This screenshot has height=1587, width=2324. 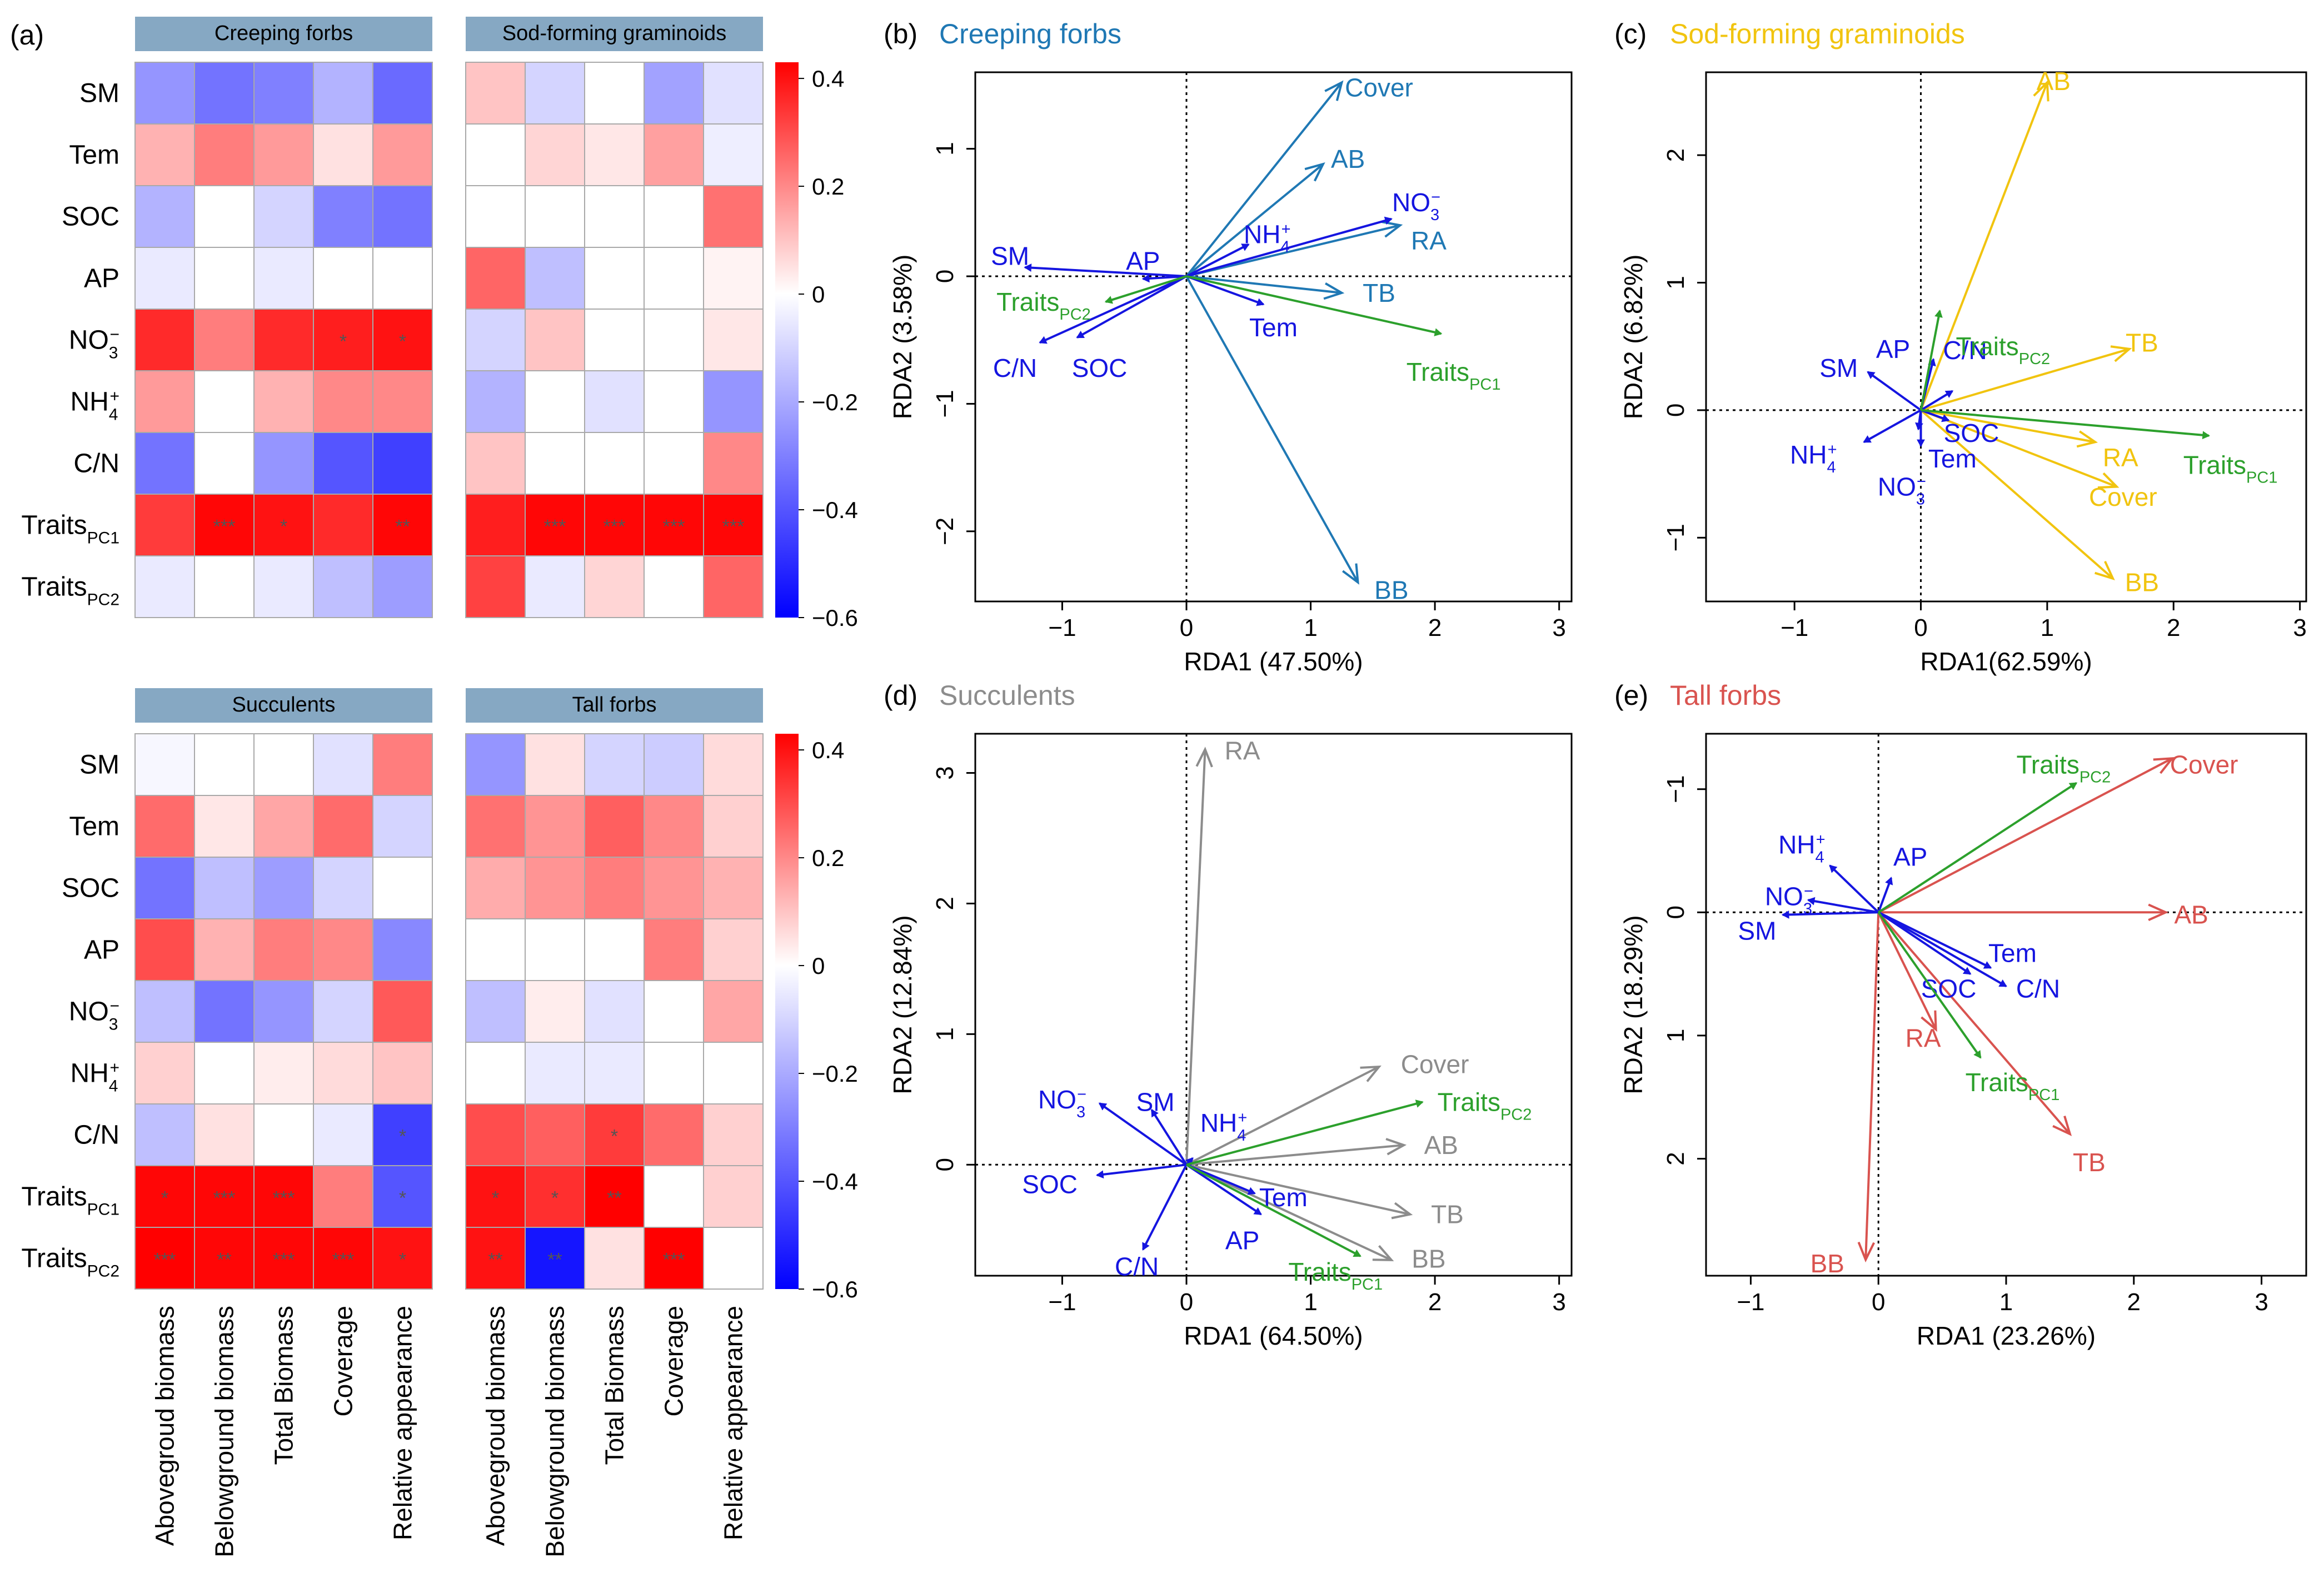 I want to click on arrow-label: SOC, so click(x=1971, y=433).